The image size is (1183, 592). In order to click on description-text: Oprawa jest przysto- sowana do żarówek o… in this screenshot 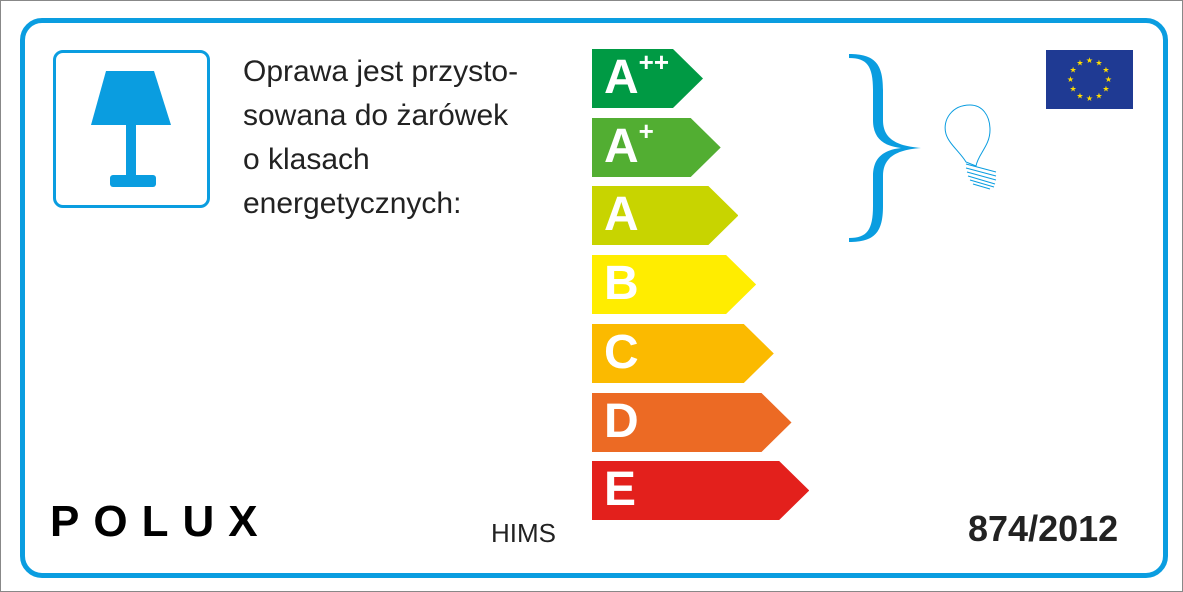, I will do `click(380, 138)`.